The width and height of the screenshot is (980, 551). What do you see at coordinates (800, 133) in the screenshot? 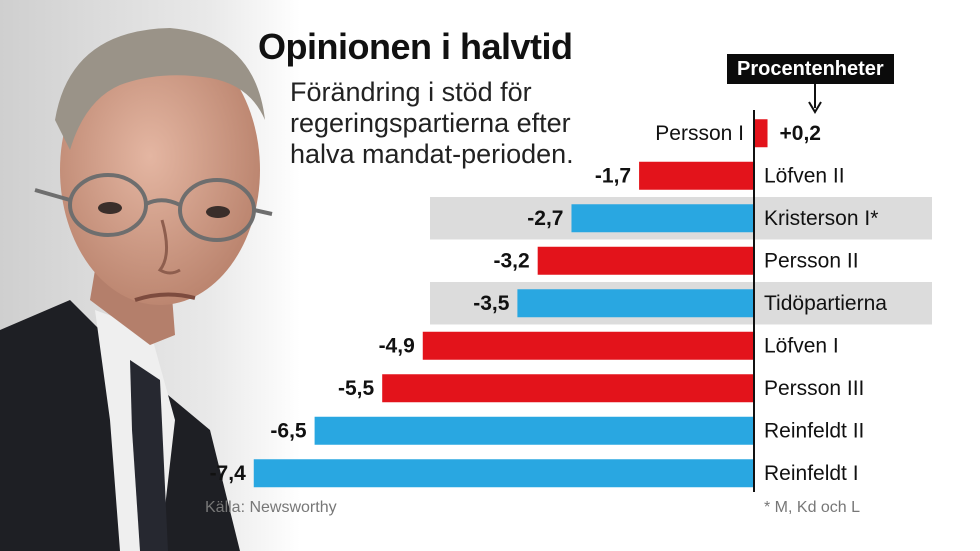
I see `value-label: +0,2` at bounding box center [800, 133].